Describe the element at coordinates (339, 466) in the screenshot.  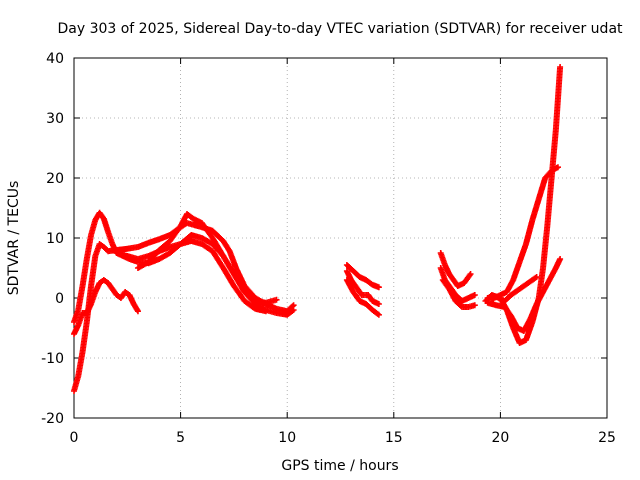
I see `x-axis-label: GPS time / hours` at that location.